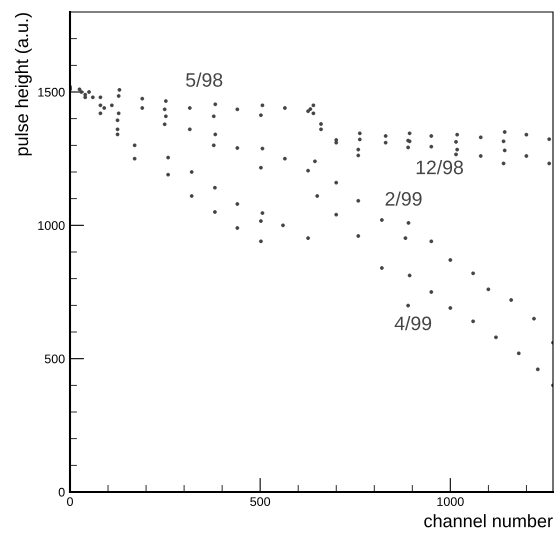 The height and width of the screenshot is (544, 555). What do you see at coordinates (23, 84) in the screenshot?
I see `y-axis-title: pulse height (a.u.)` at bounding box center [23, 84].